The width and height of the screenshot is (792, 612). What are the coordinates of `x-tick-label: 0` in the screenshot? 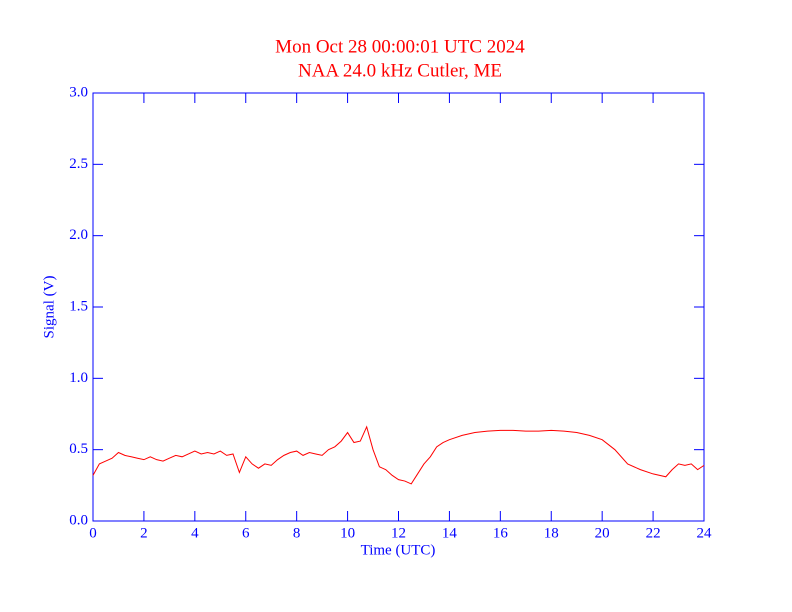 It's located at (93, 533).